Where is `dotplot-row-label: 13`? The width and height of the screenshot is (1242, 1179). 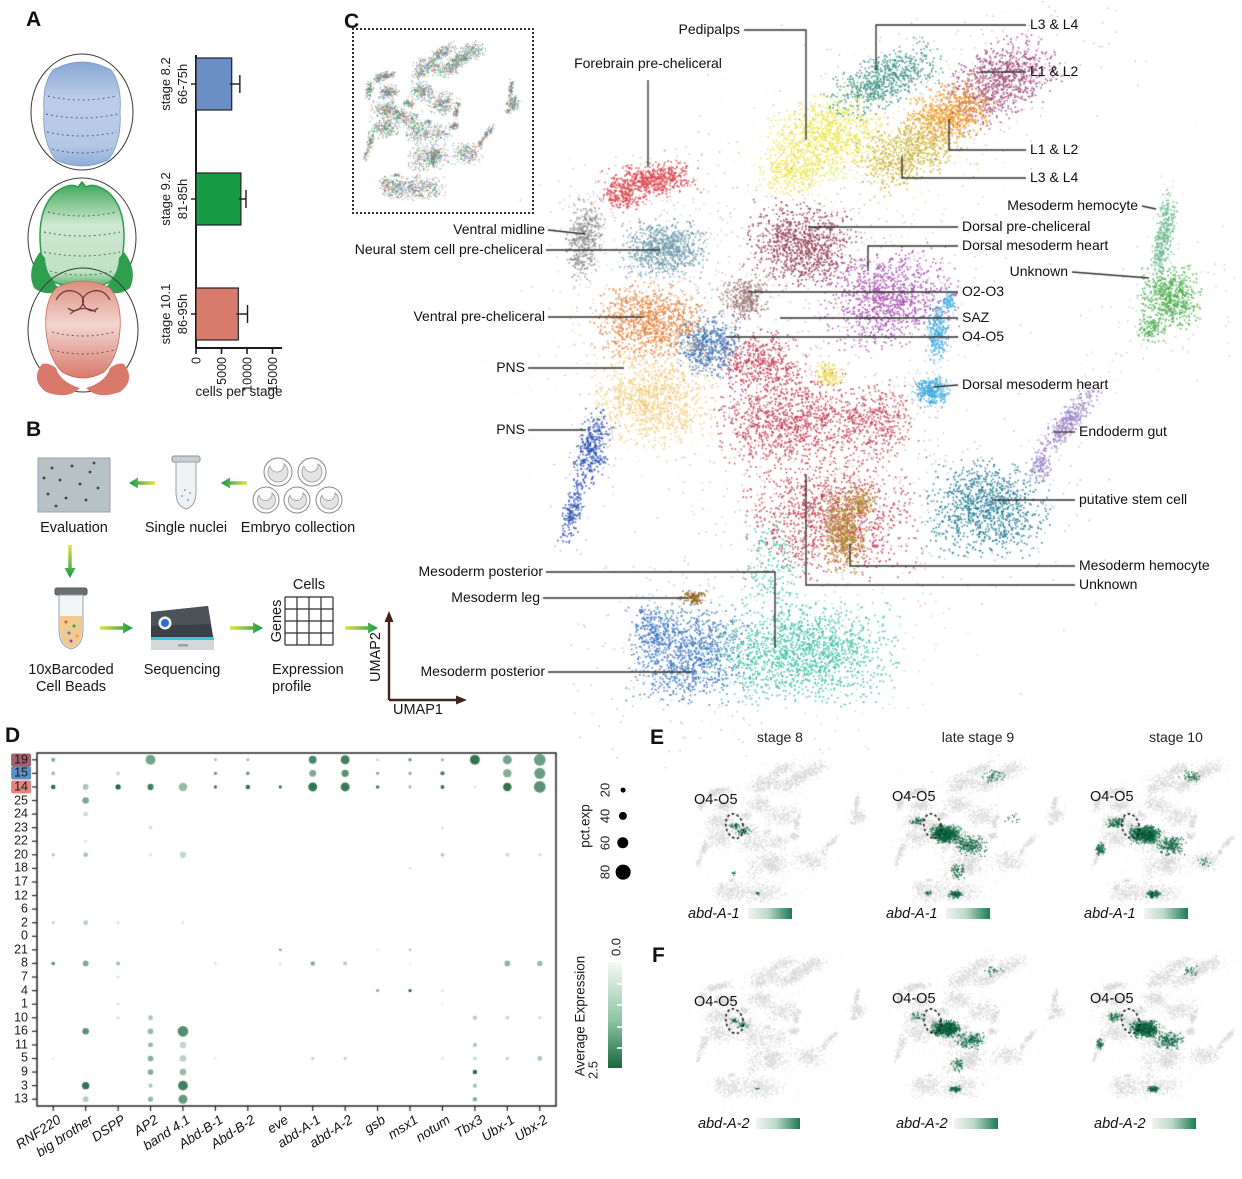
dotplot-row-label: 13 is located at coordinates (21, 1098).